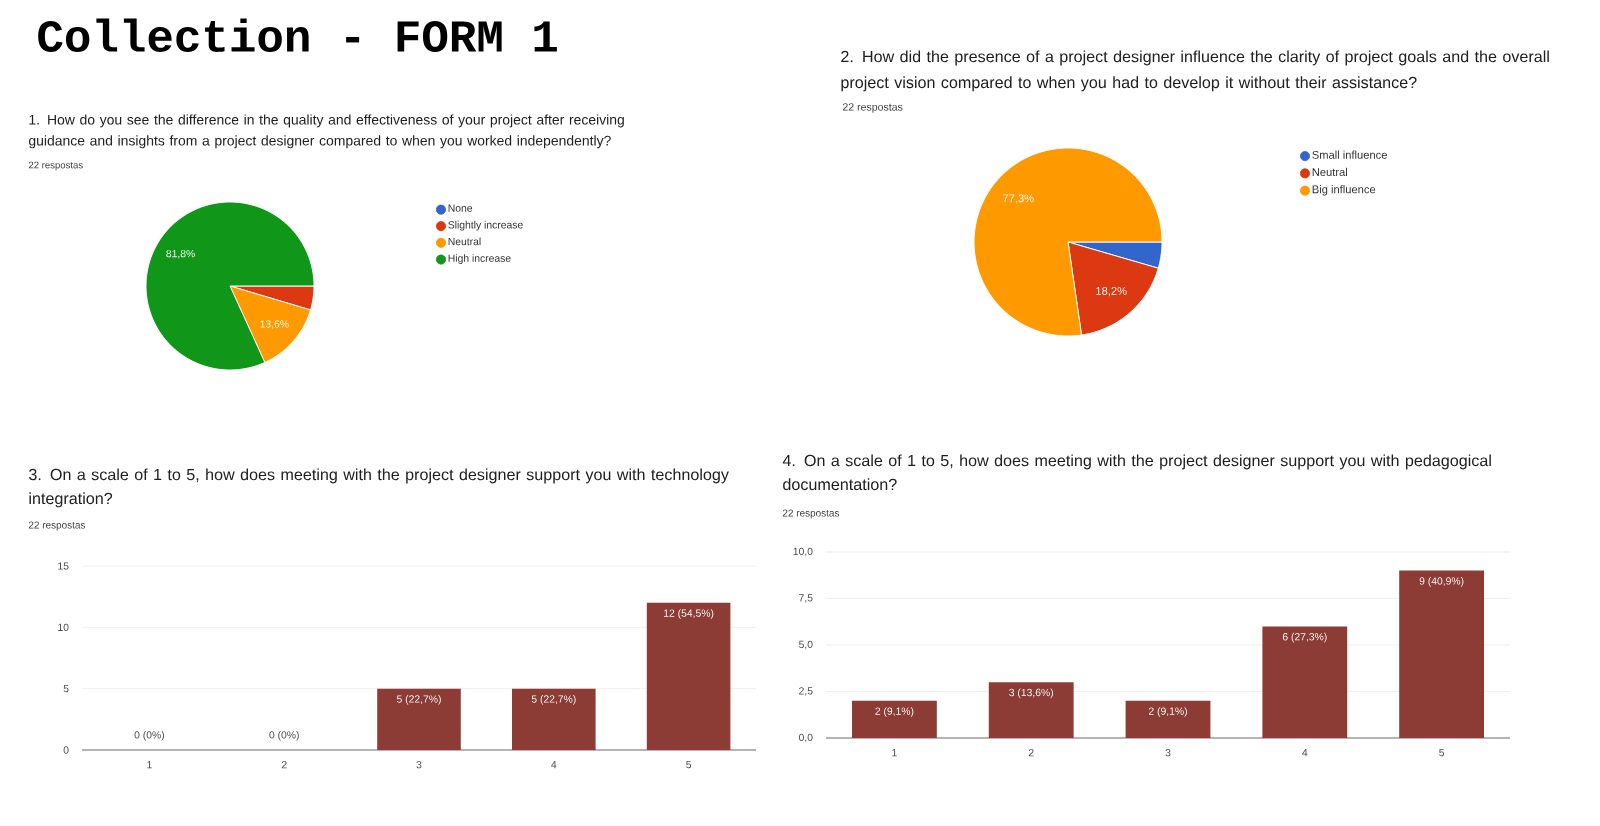 The image size is (1600, 826). Describe the element at coordinates (1195, 71) in the screenshot. I see `chart-title: 2. How did the presence of a project designer influence the clarity of project goals and the overall project vision compared to when you had to develop it without their assistance?` at that location.